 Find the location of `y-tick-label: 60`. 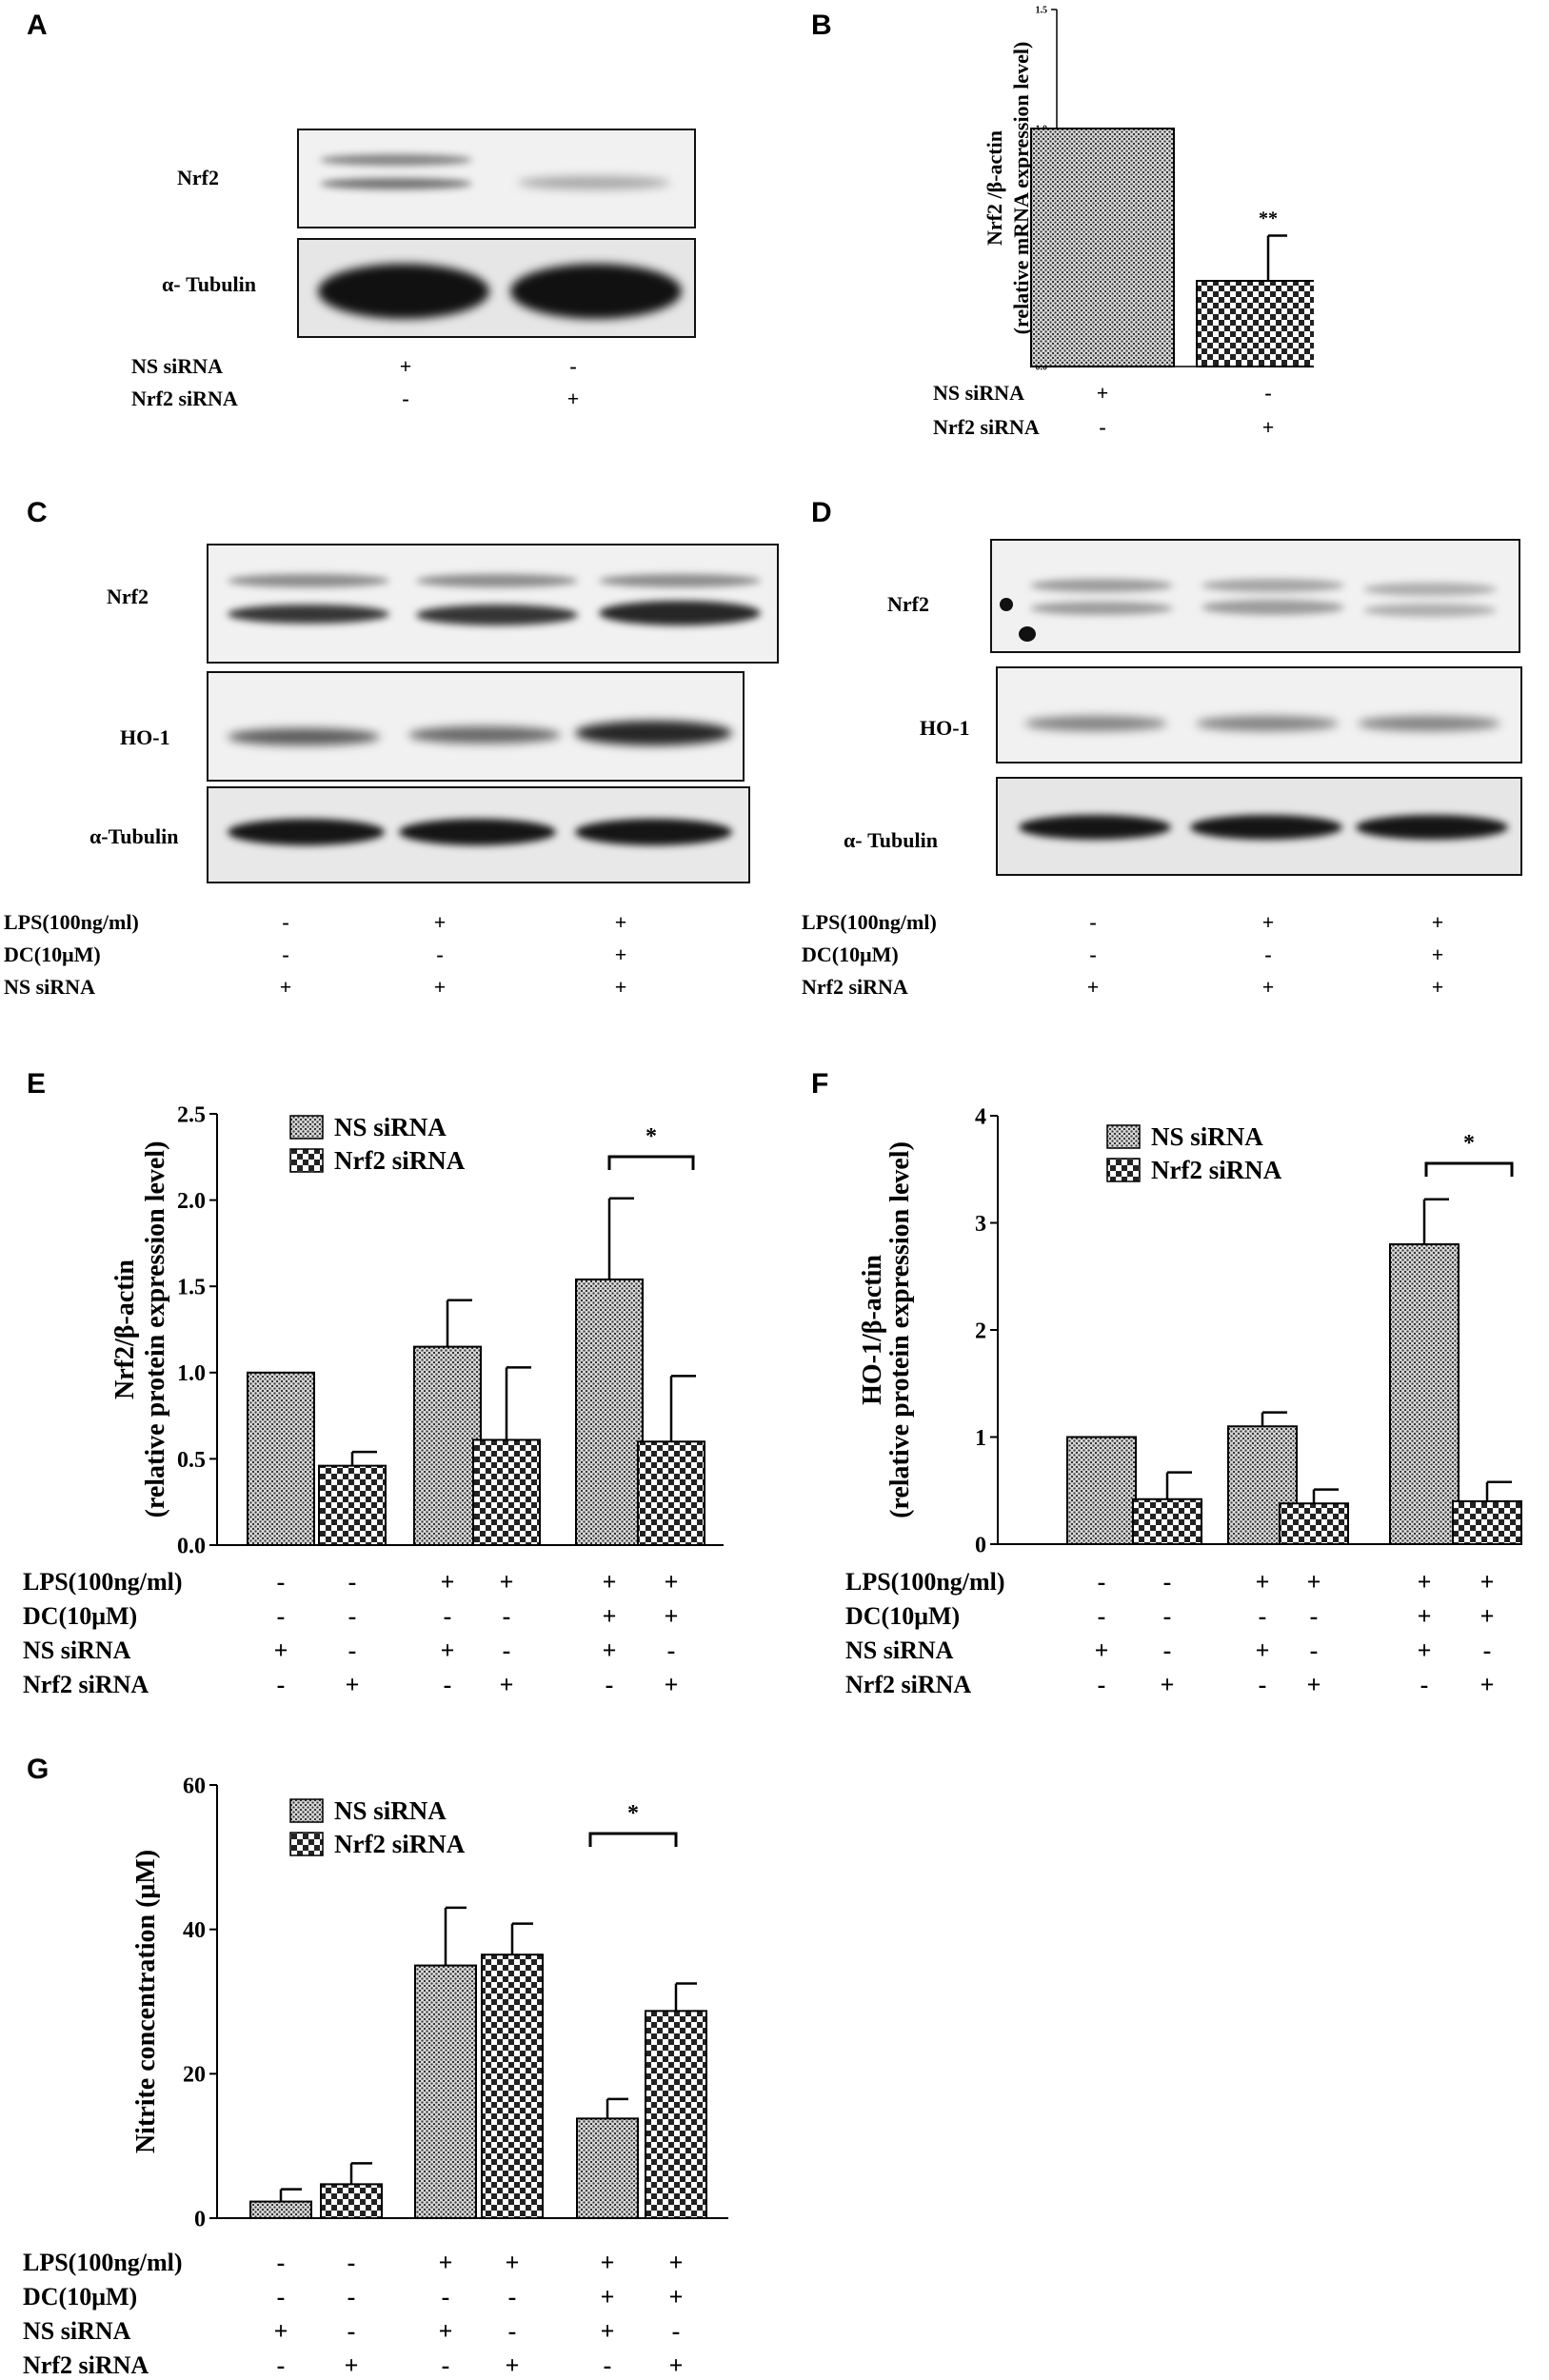

y-tick-label: 60 is located at coordinates (194, 1786).